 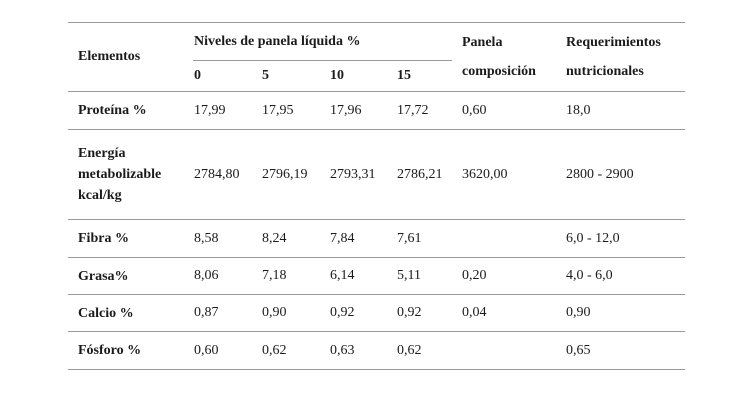 What do you see at coordinates (342, 275) in the screenshot?
I see `level-10-value: 6,14` at bounding box center [342, 275].